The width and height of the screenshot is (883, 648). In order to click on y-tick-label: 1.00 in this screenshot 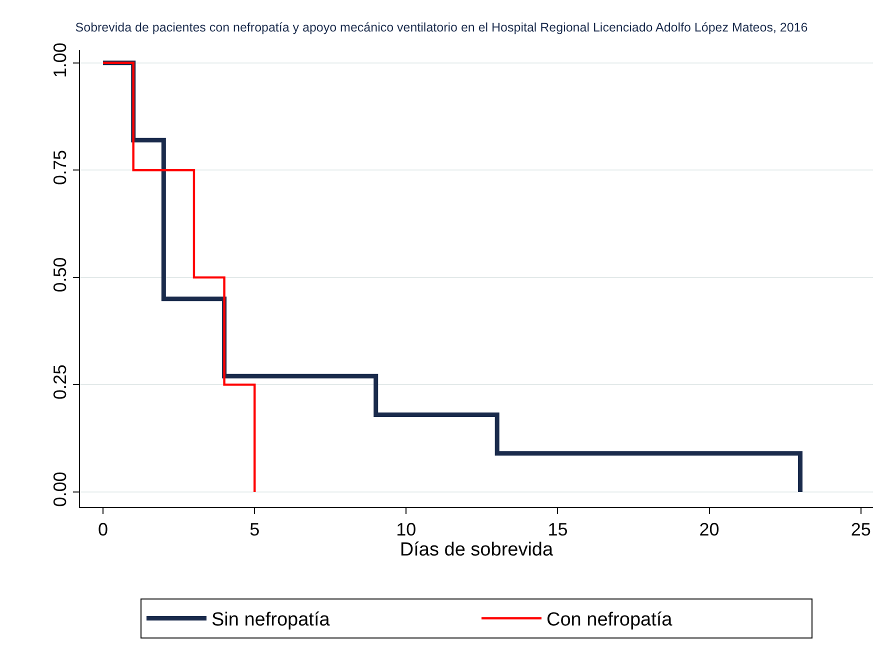, I will do `click(60, 60)`.